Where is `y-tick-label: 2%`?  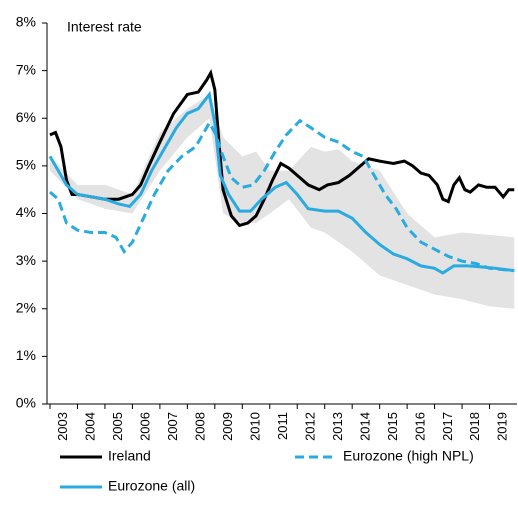
y-tick-label: 2% is located at coordinates (26, 307).